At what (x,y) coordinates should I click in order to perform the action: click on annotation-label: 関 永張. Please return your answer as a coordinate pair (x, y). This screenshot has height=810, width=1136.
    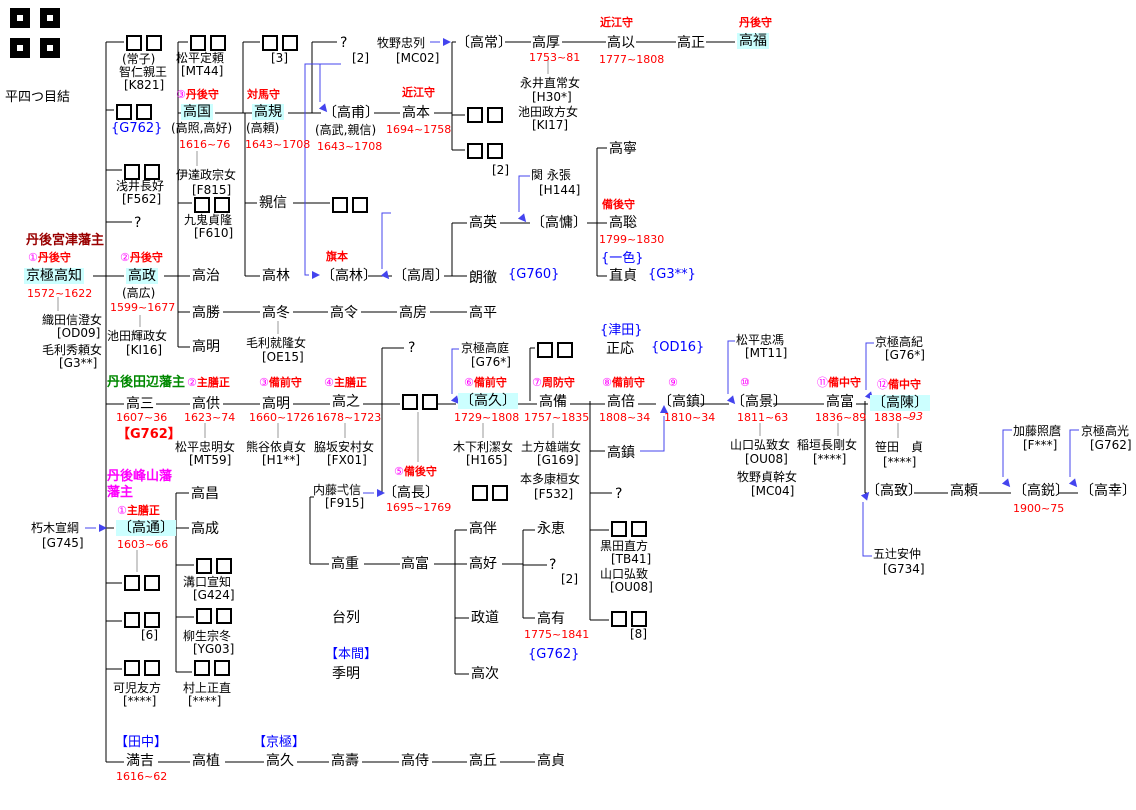
    Looking at the image, I should click on (551, 175).